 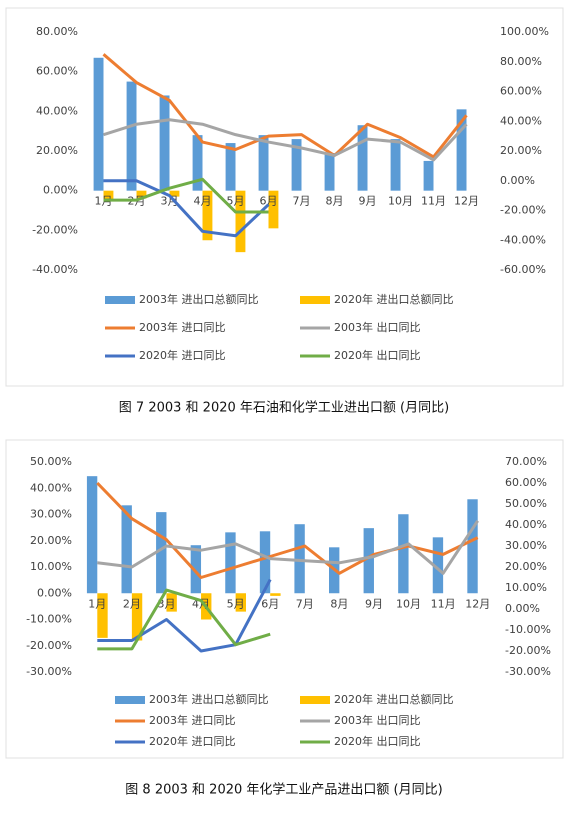 What do you see at coordinates (526, 587) in the screenshot?
I see `y2-tick-label: 10.00%` at bounding box center [526, 587].